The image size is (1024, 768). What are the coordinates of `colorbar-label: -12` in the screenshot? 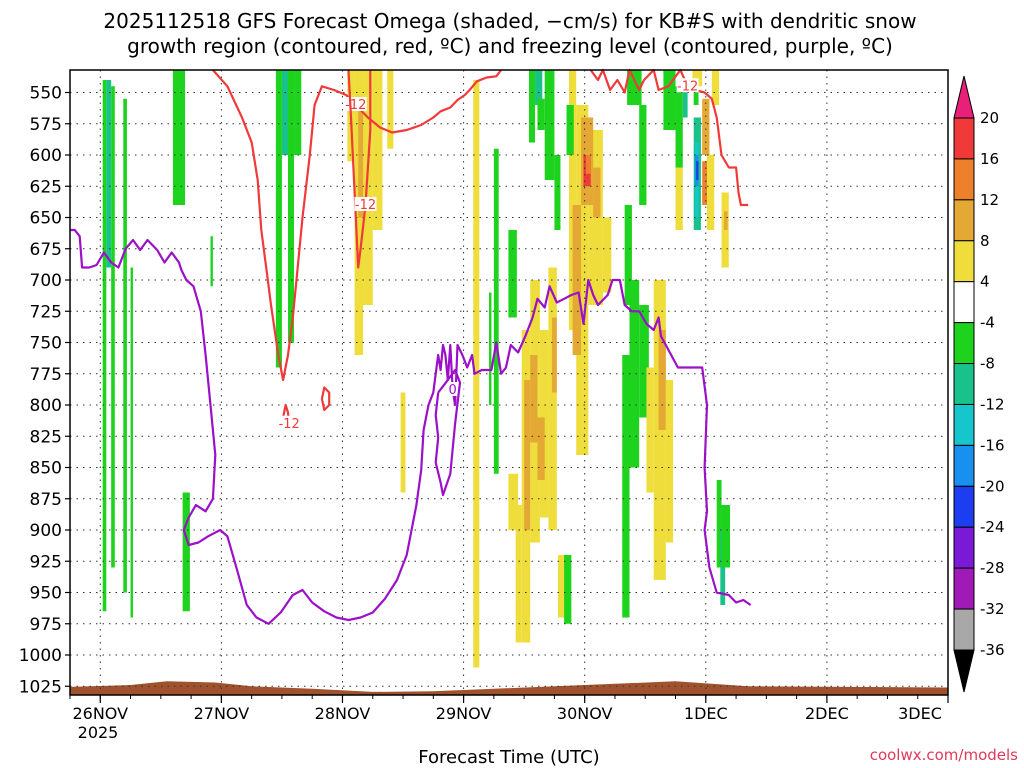 It's located at (992, 404).